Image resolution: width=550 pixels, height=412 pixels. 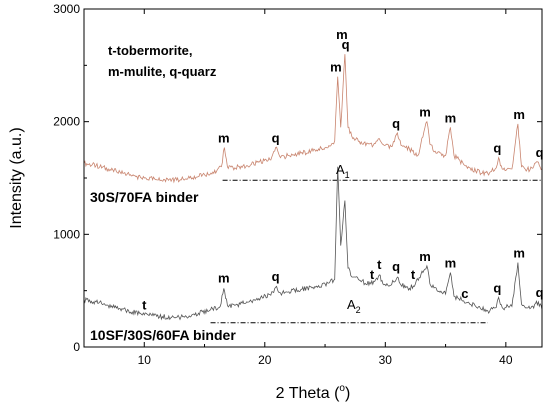 What do you see at coordinates (265, 360) in the screenshot?
I see `x-tick-label-20: 20` at bounding box center [265, 360].